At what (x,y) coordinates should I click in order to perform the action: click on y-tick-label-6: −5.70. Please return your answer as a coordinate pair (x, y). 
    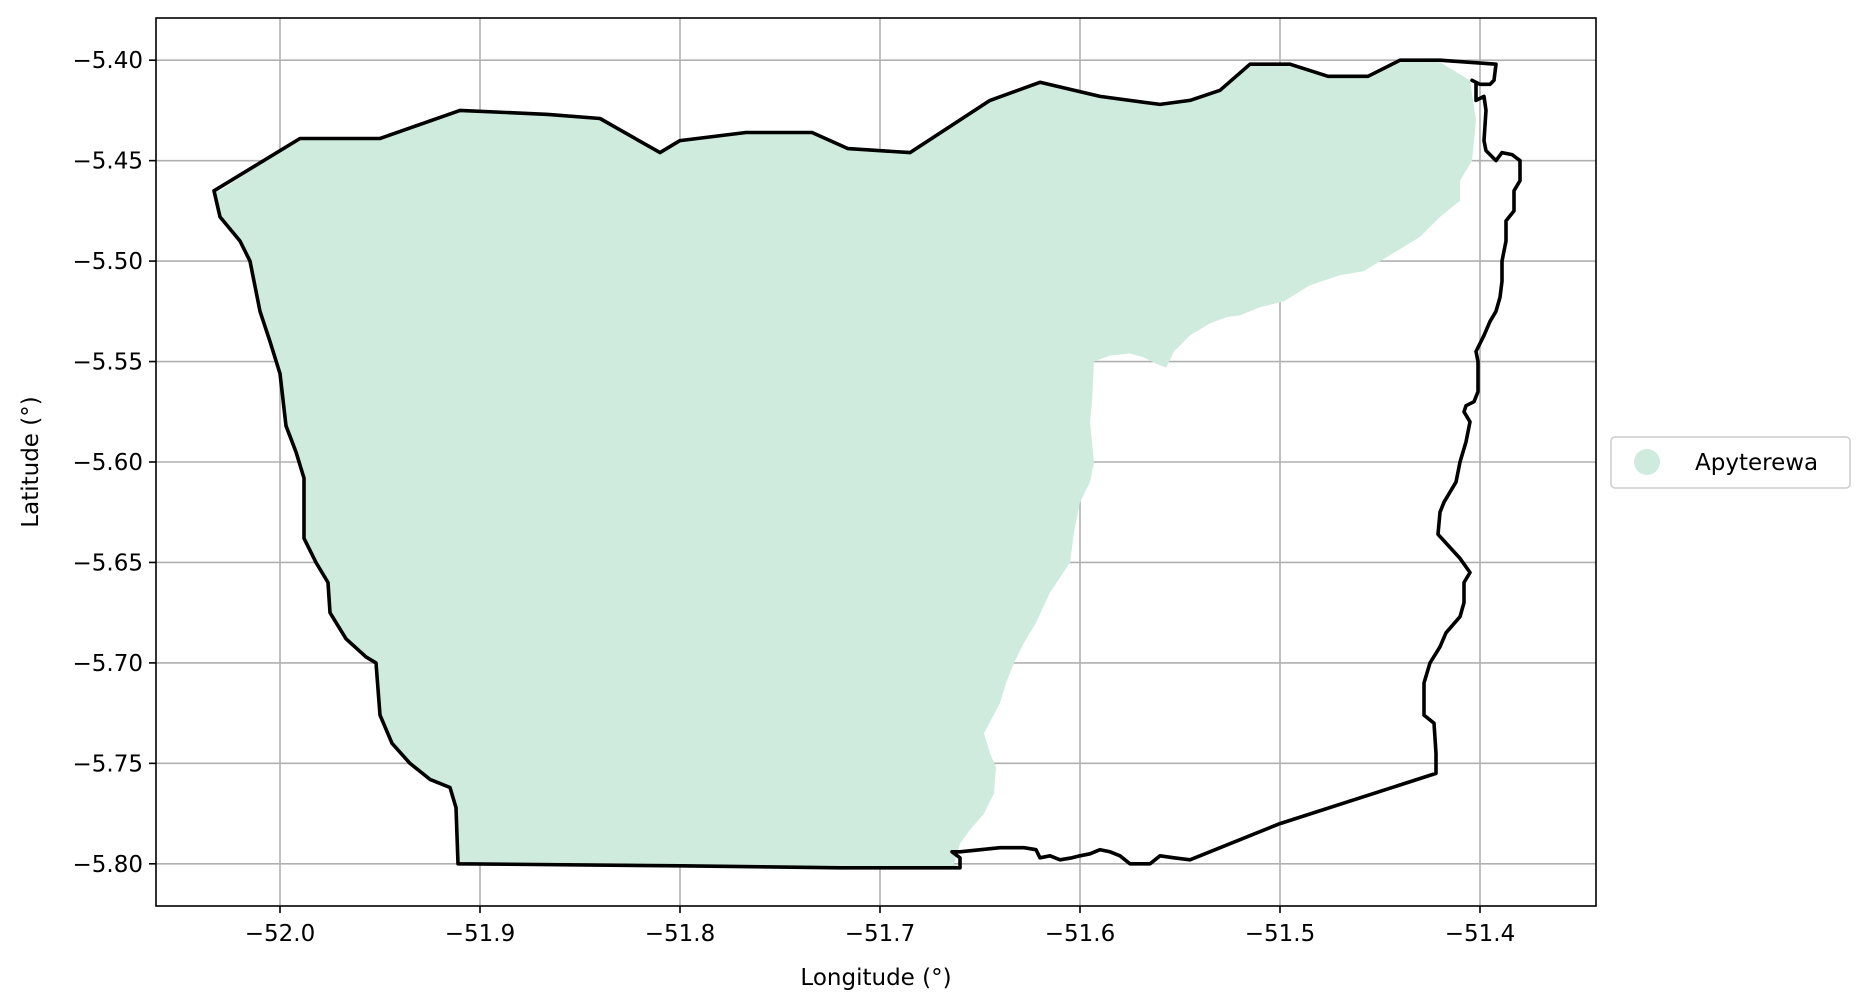
    Looking at the image, I should click on (108, 664).